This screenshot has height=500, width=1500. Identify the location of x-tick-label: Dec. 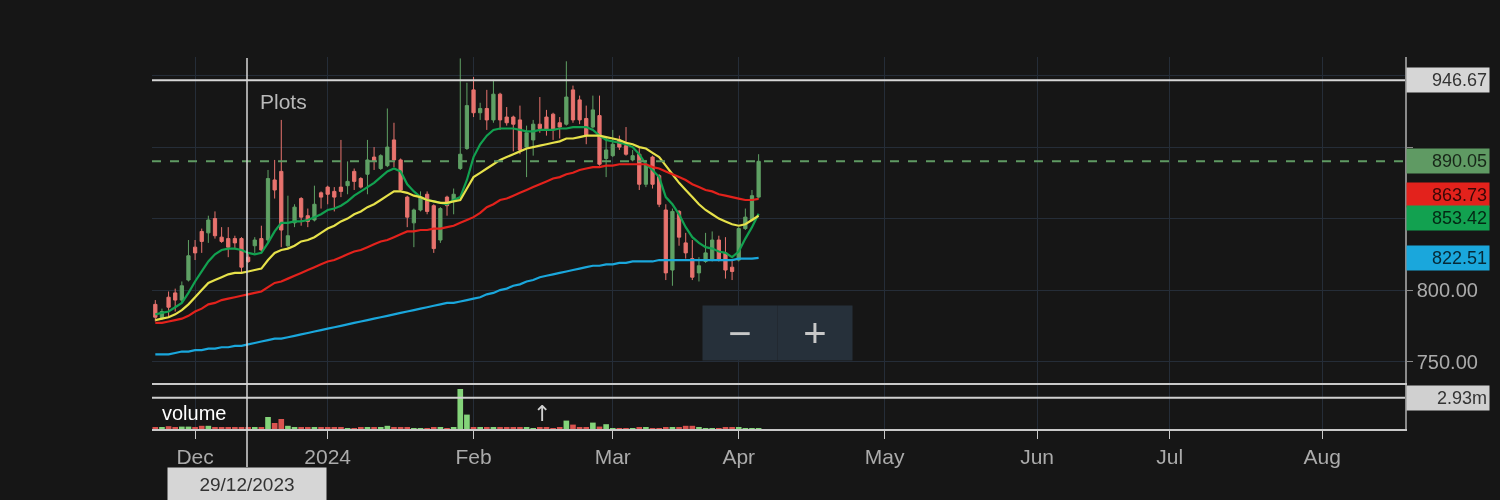
(195, 456).